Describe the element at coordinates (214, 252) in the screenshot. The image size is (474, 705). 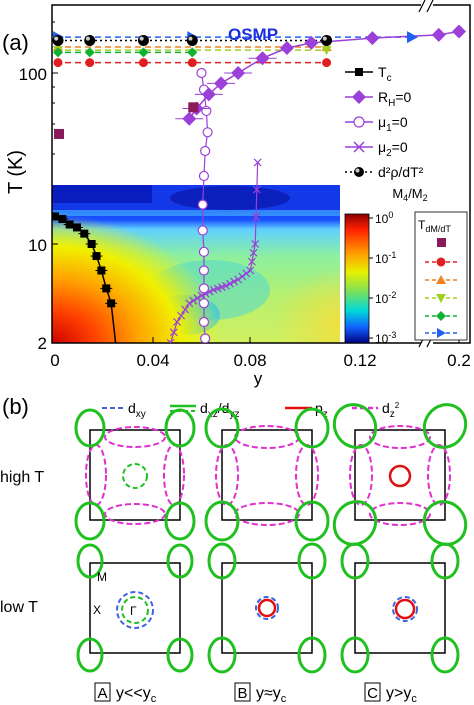
I see `series-line-mu2` at that location.